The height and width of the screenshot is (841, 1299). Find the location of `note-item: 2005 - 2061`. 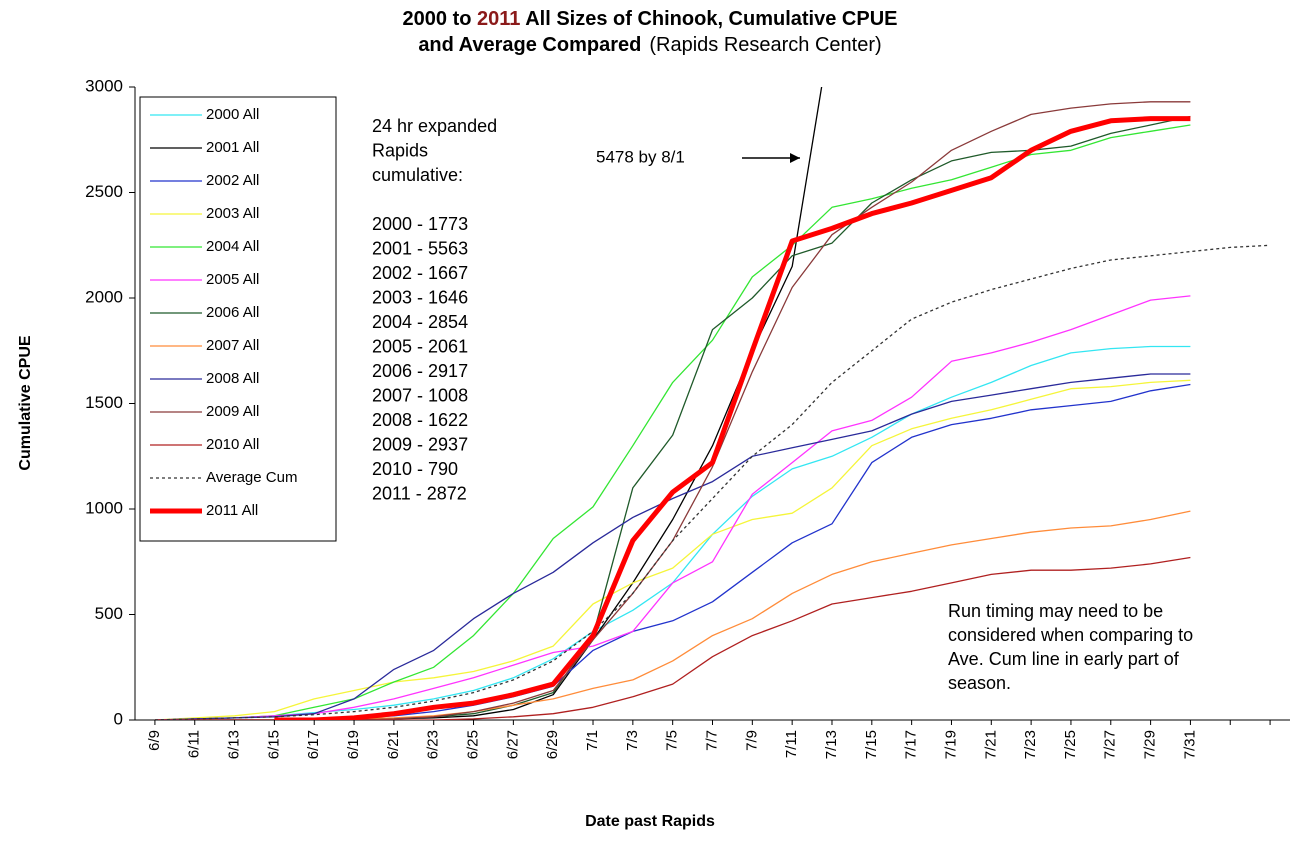

note-item: 2005 - 2061 is located at coordinates (420, 346).